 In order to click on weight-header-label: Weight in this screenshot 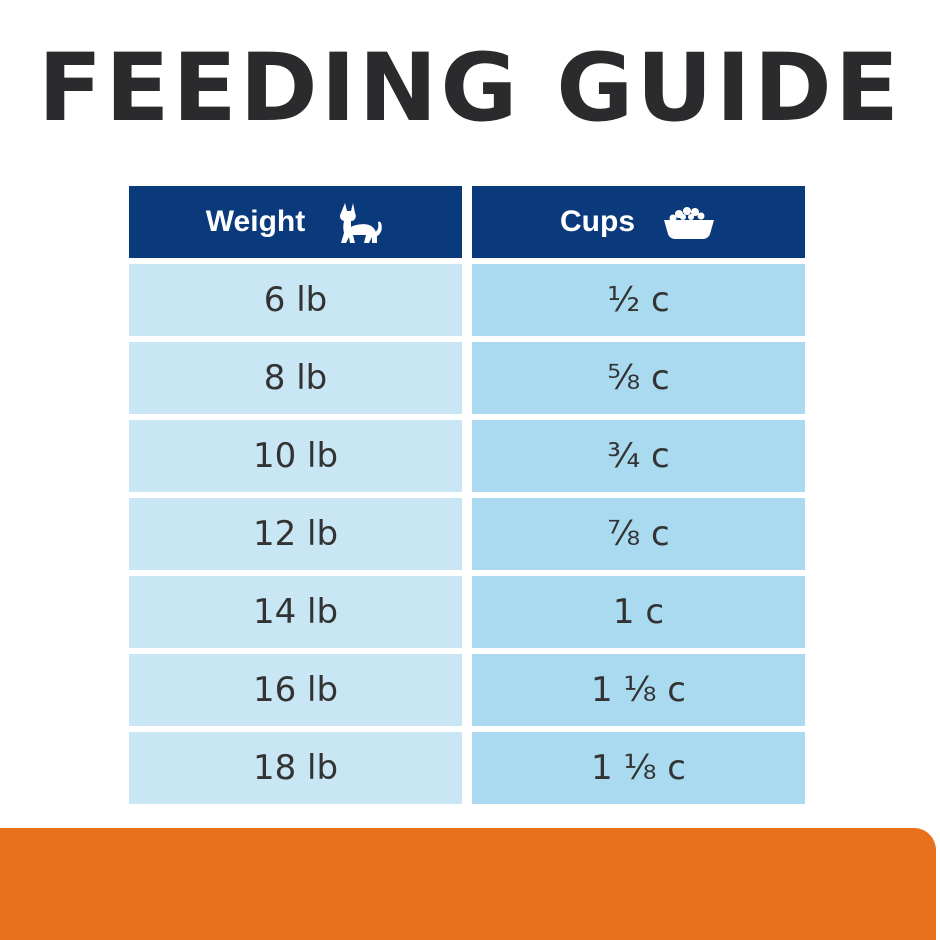, I will do `click(255, 221)`.